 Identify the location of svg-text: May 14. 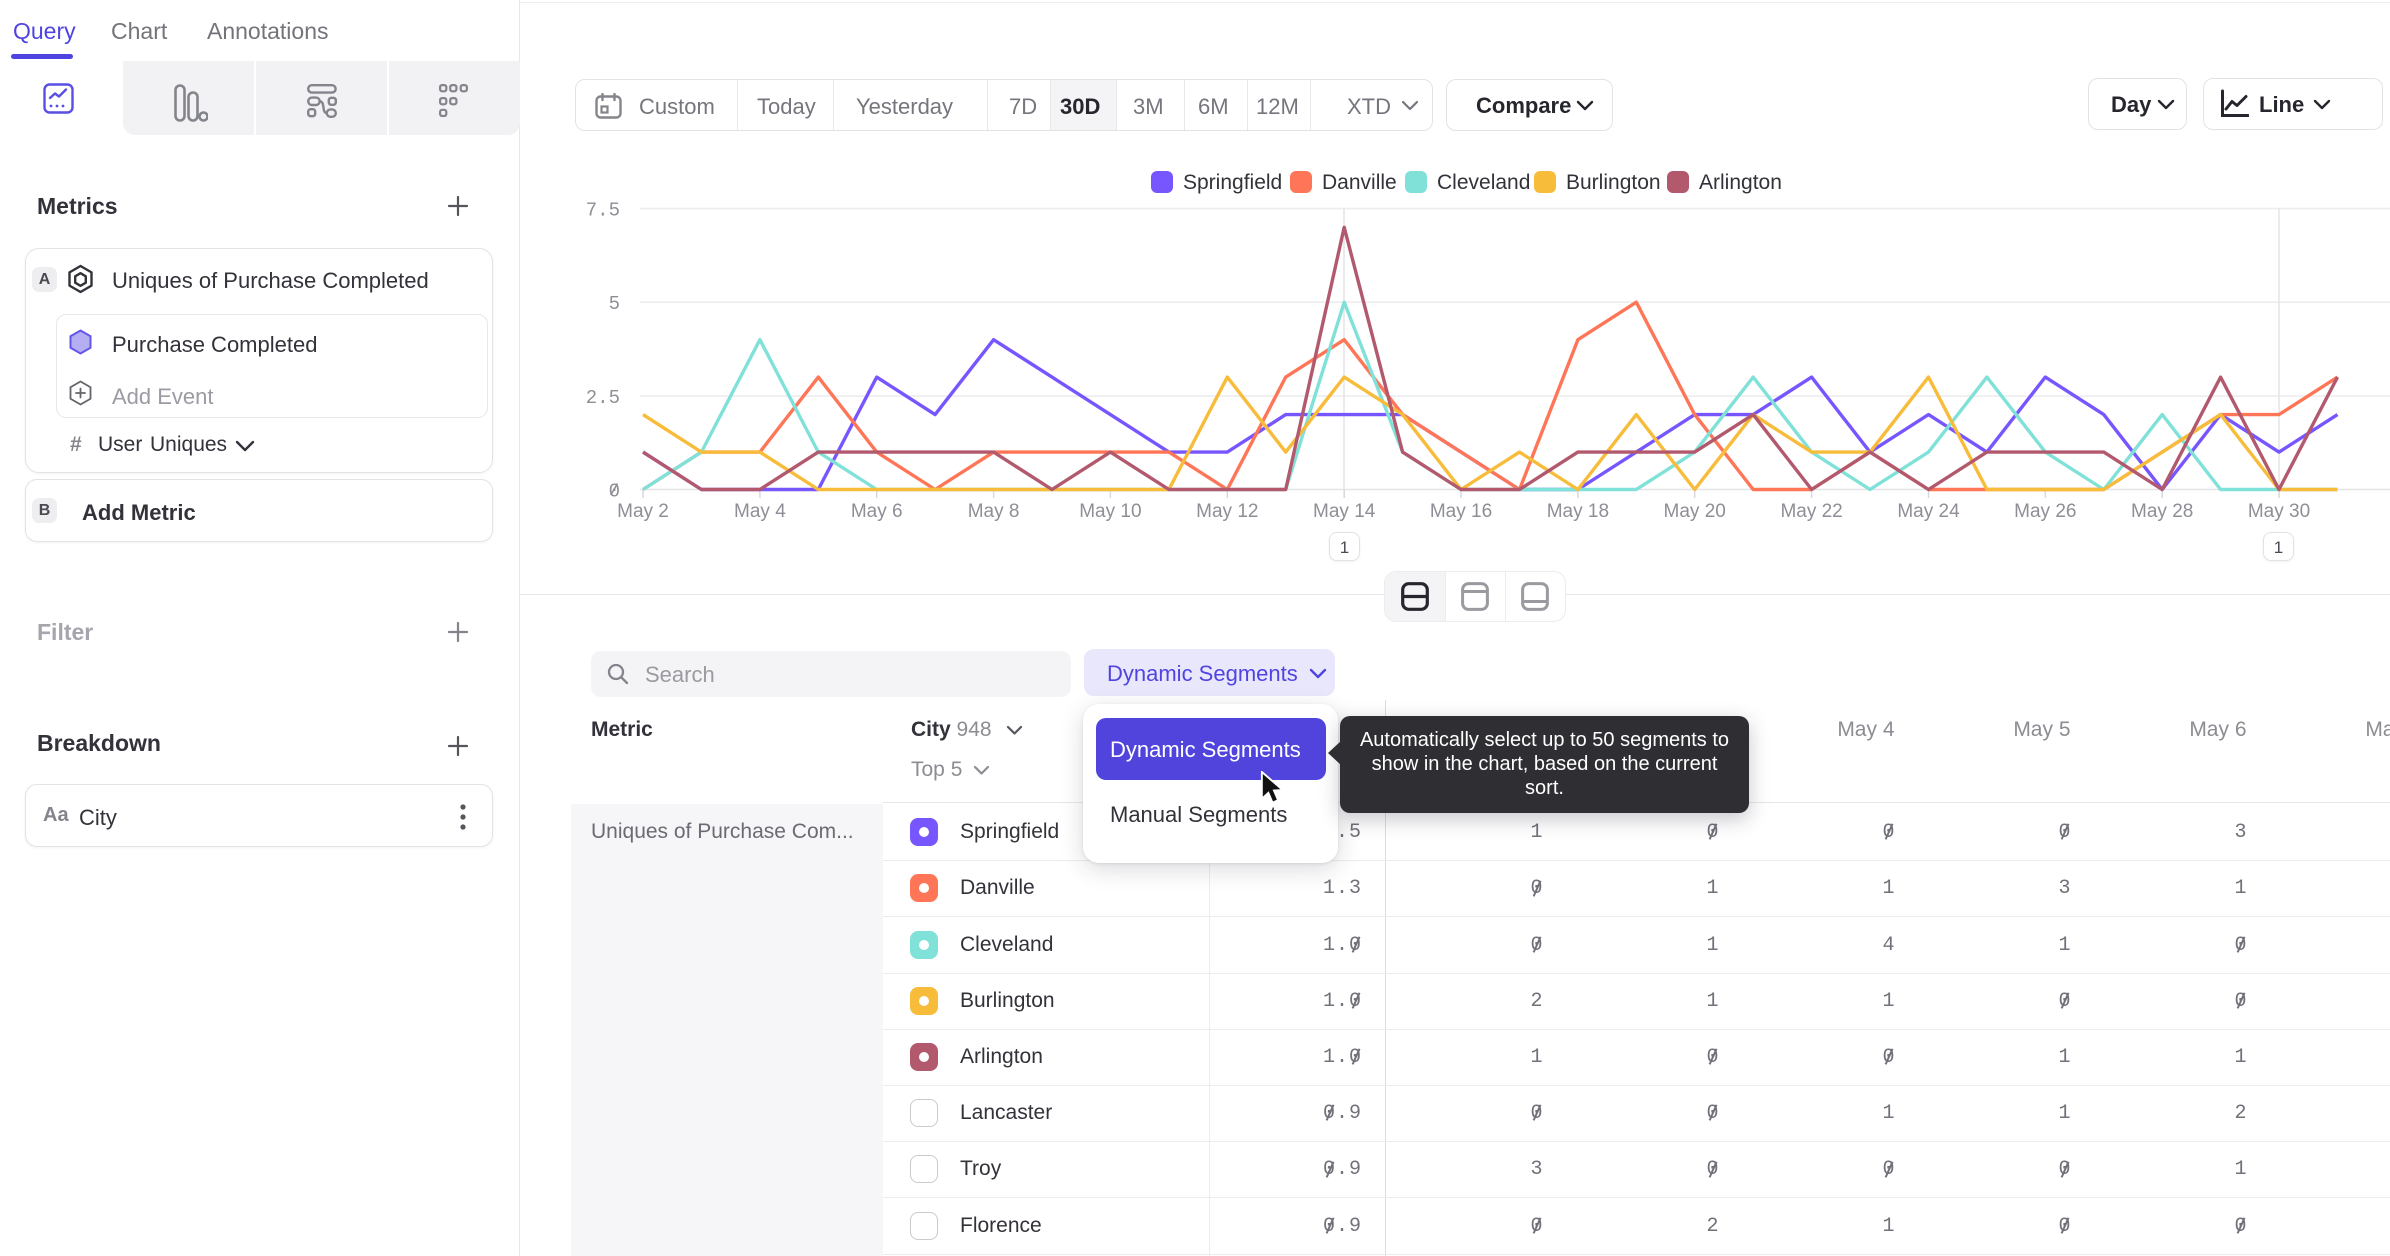
(1344, 511).